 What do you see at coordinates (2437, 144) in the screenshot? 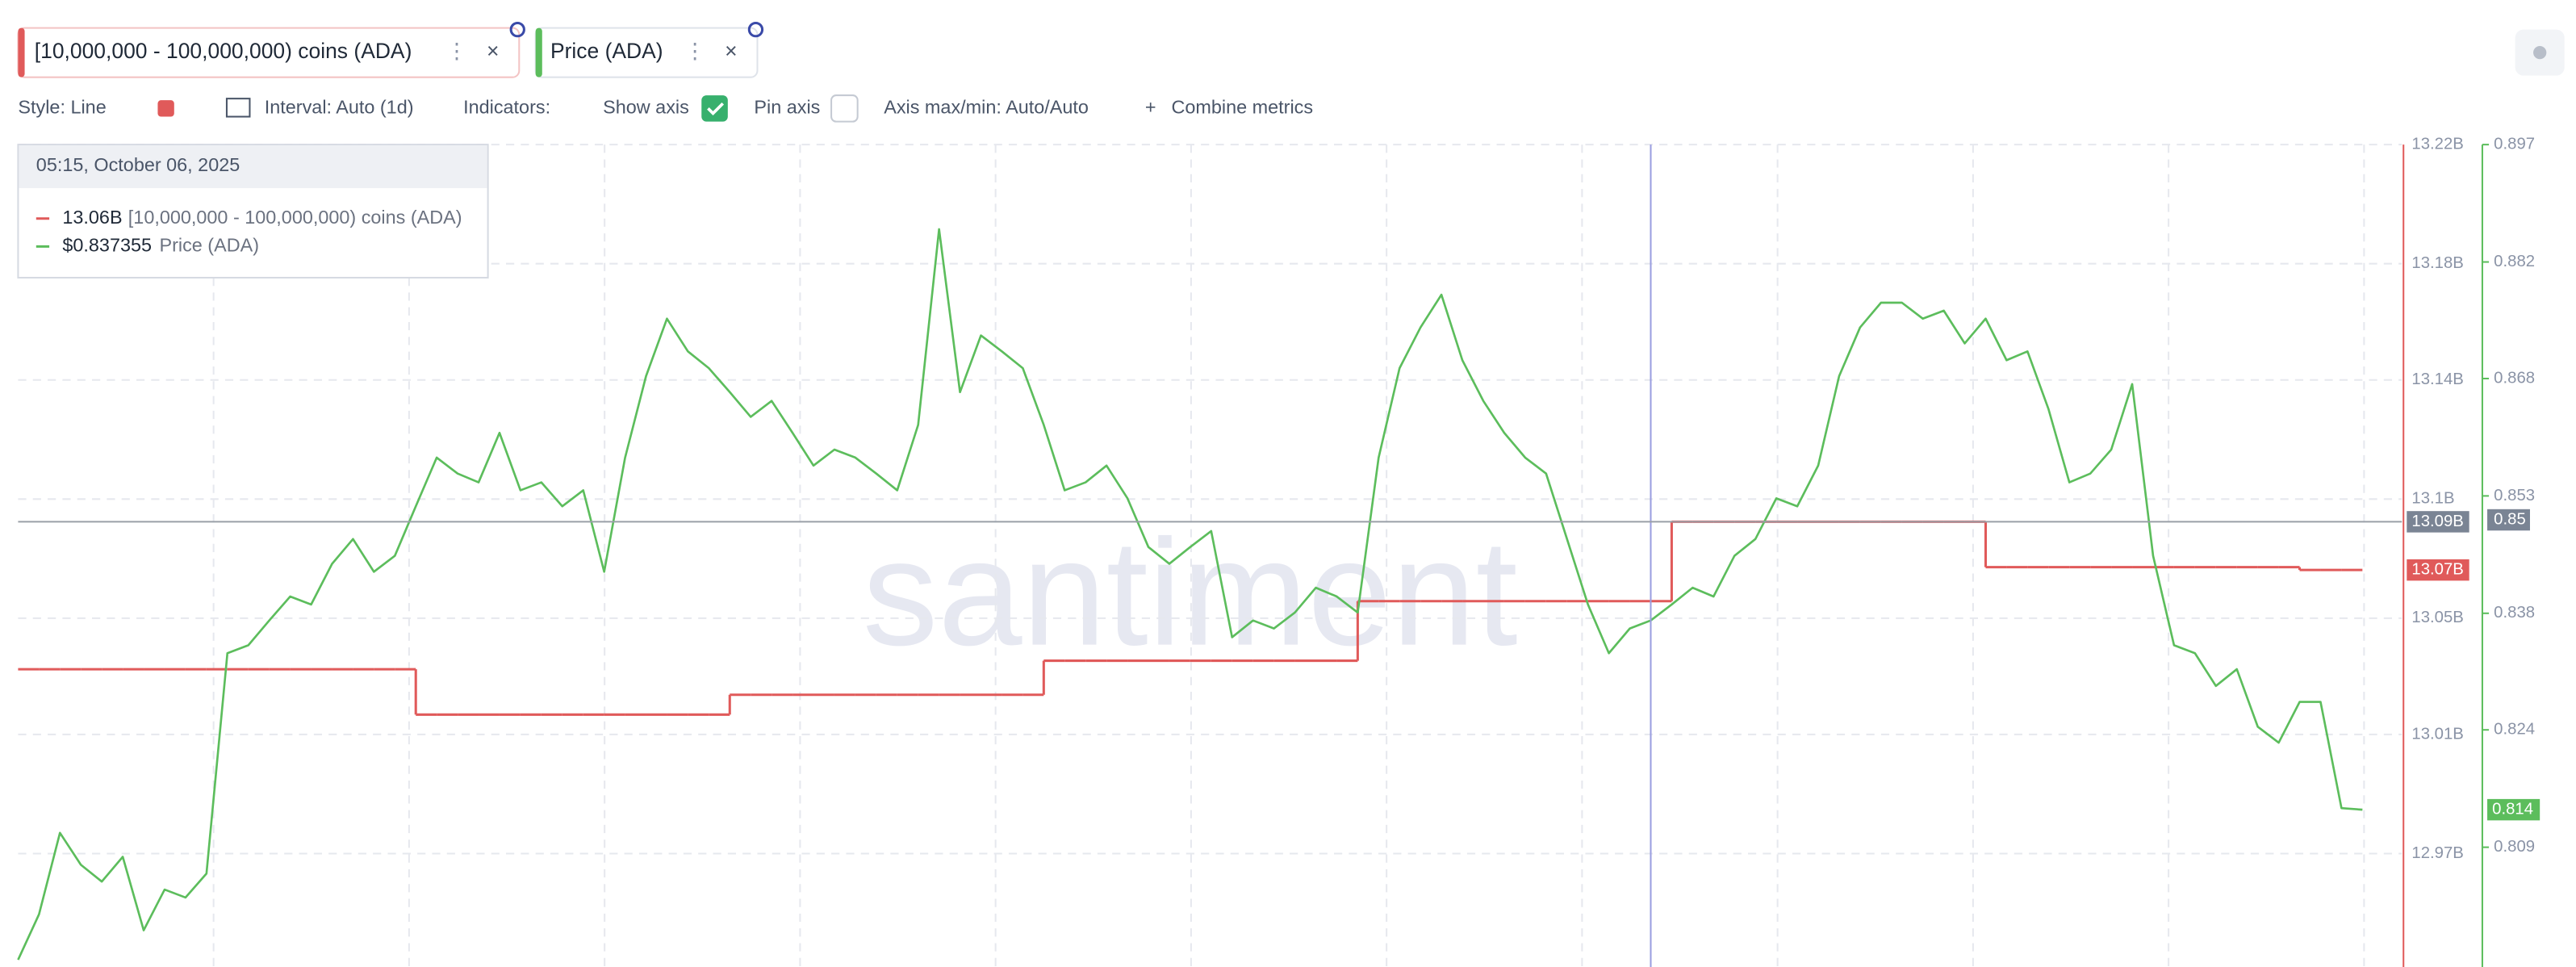
I see `y-tick-label: 13.22B` at bounding box center [2437, 144].